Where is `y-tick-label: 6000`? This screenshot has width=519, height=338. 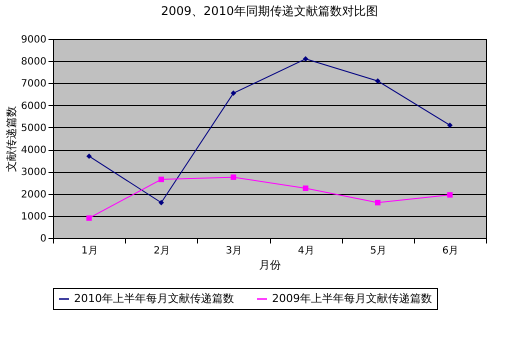
y-tick-label: 6000 is located at coordinates (33, 106).